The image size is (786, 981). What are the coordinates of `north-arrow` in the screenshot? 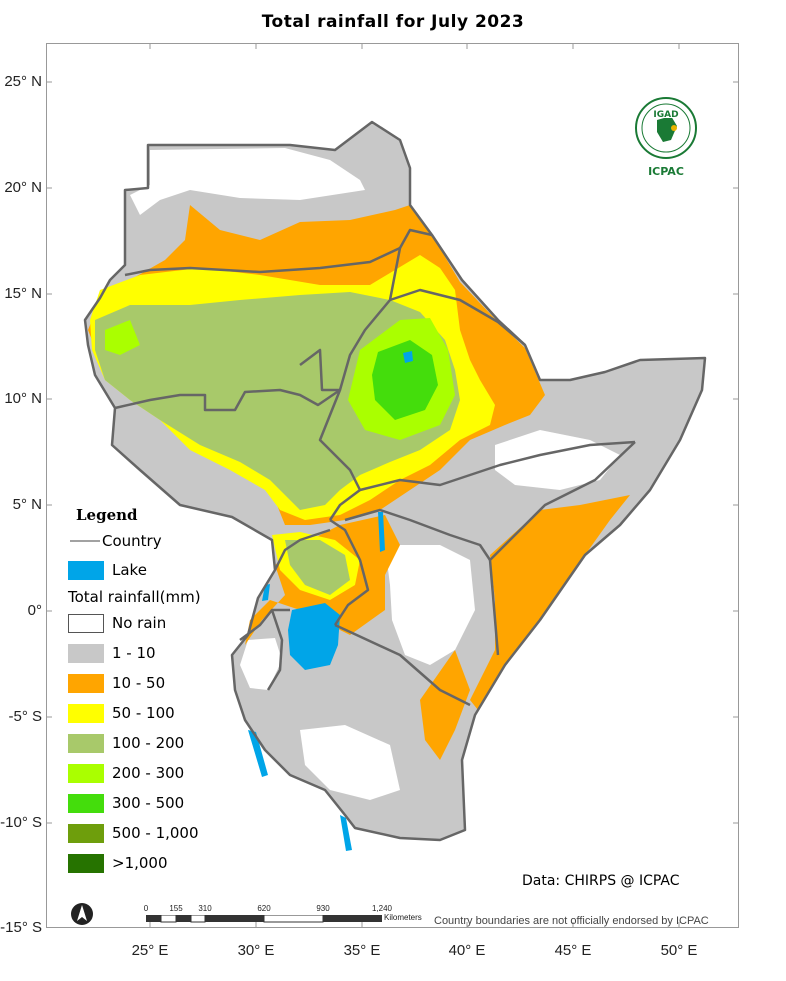 It's located at (82, 916).